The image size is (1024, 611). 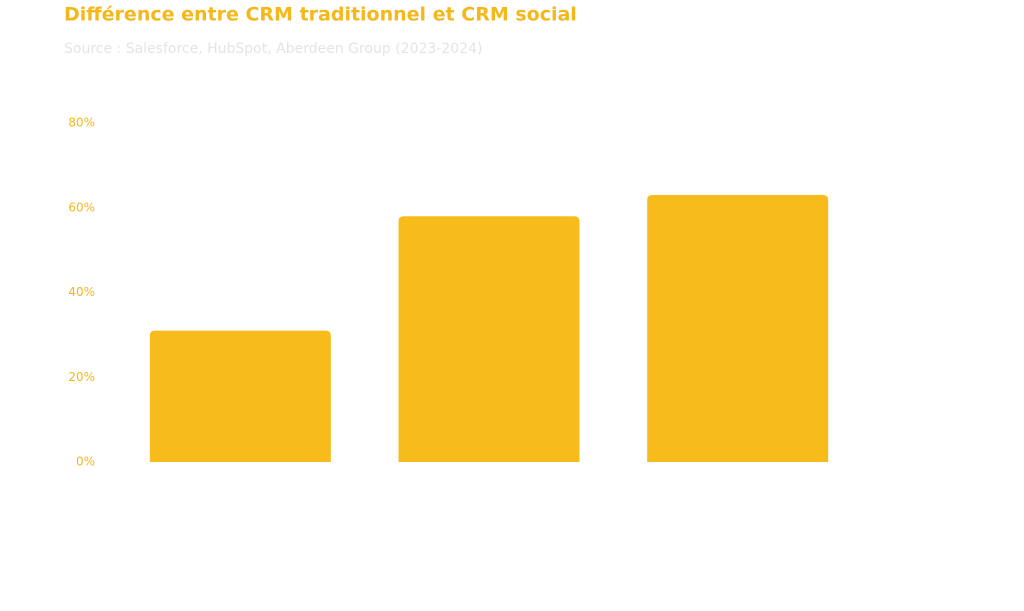 I want to click on y-tick-label: 80%, so click(x=81, y=123).